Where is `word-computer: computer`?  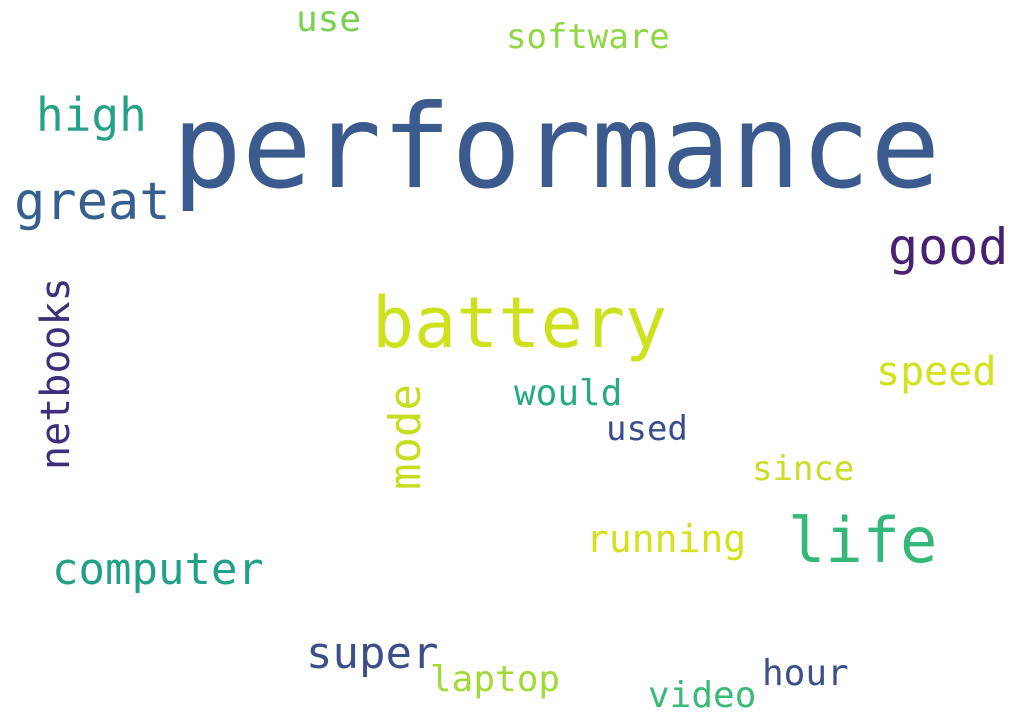
word-computer: computer is located at coordinates (158, 569).